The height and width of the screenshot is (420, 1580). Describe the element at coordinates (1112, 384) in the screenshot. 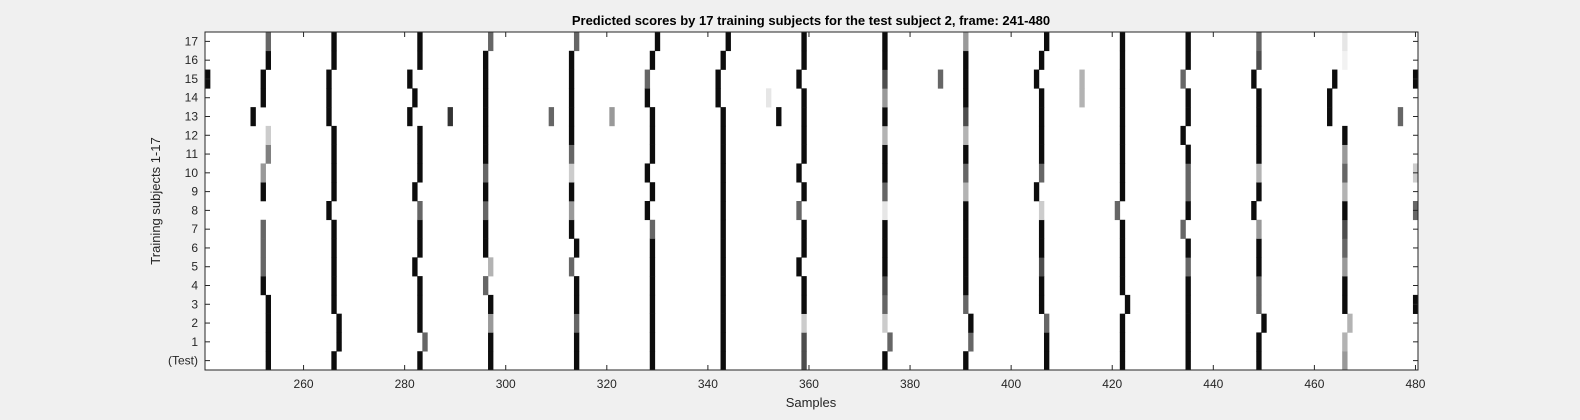

I see `x-tick-label: 420` at that location.